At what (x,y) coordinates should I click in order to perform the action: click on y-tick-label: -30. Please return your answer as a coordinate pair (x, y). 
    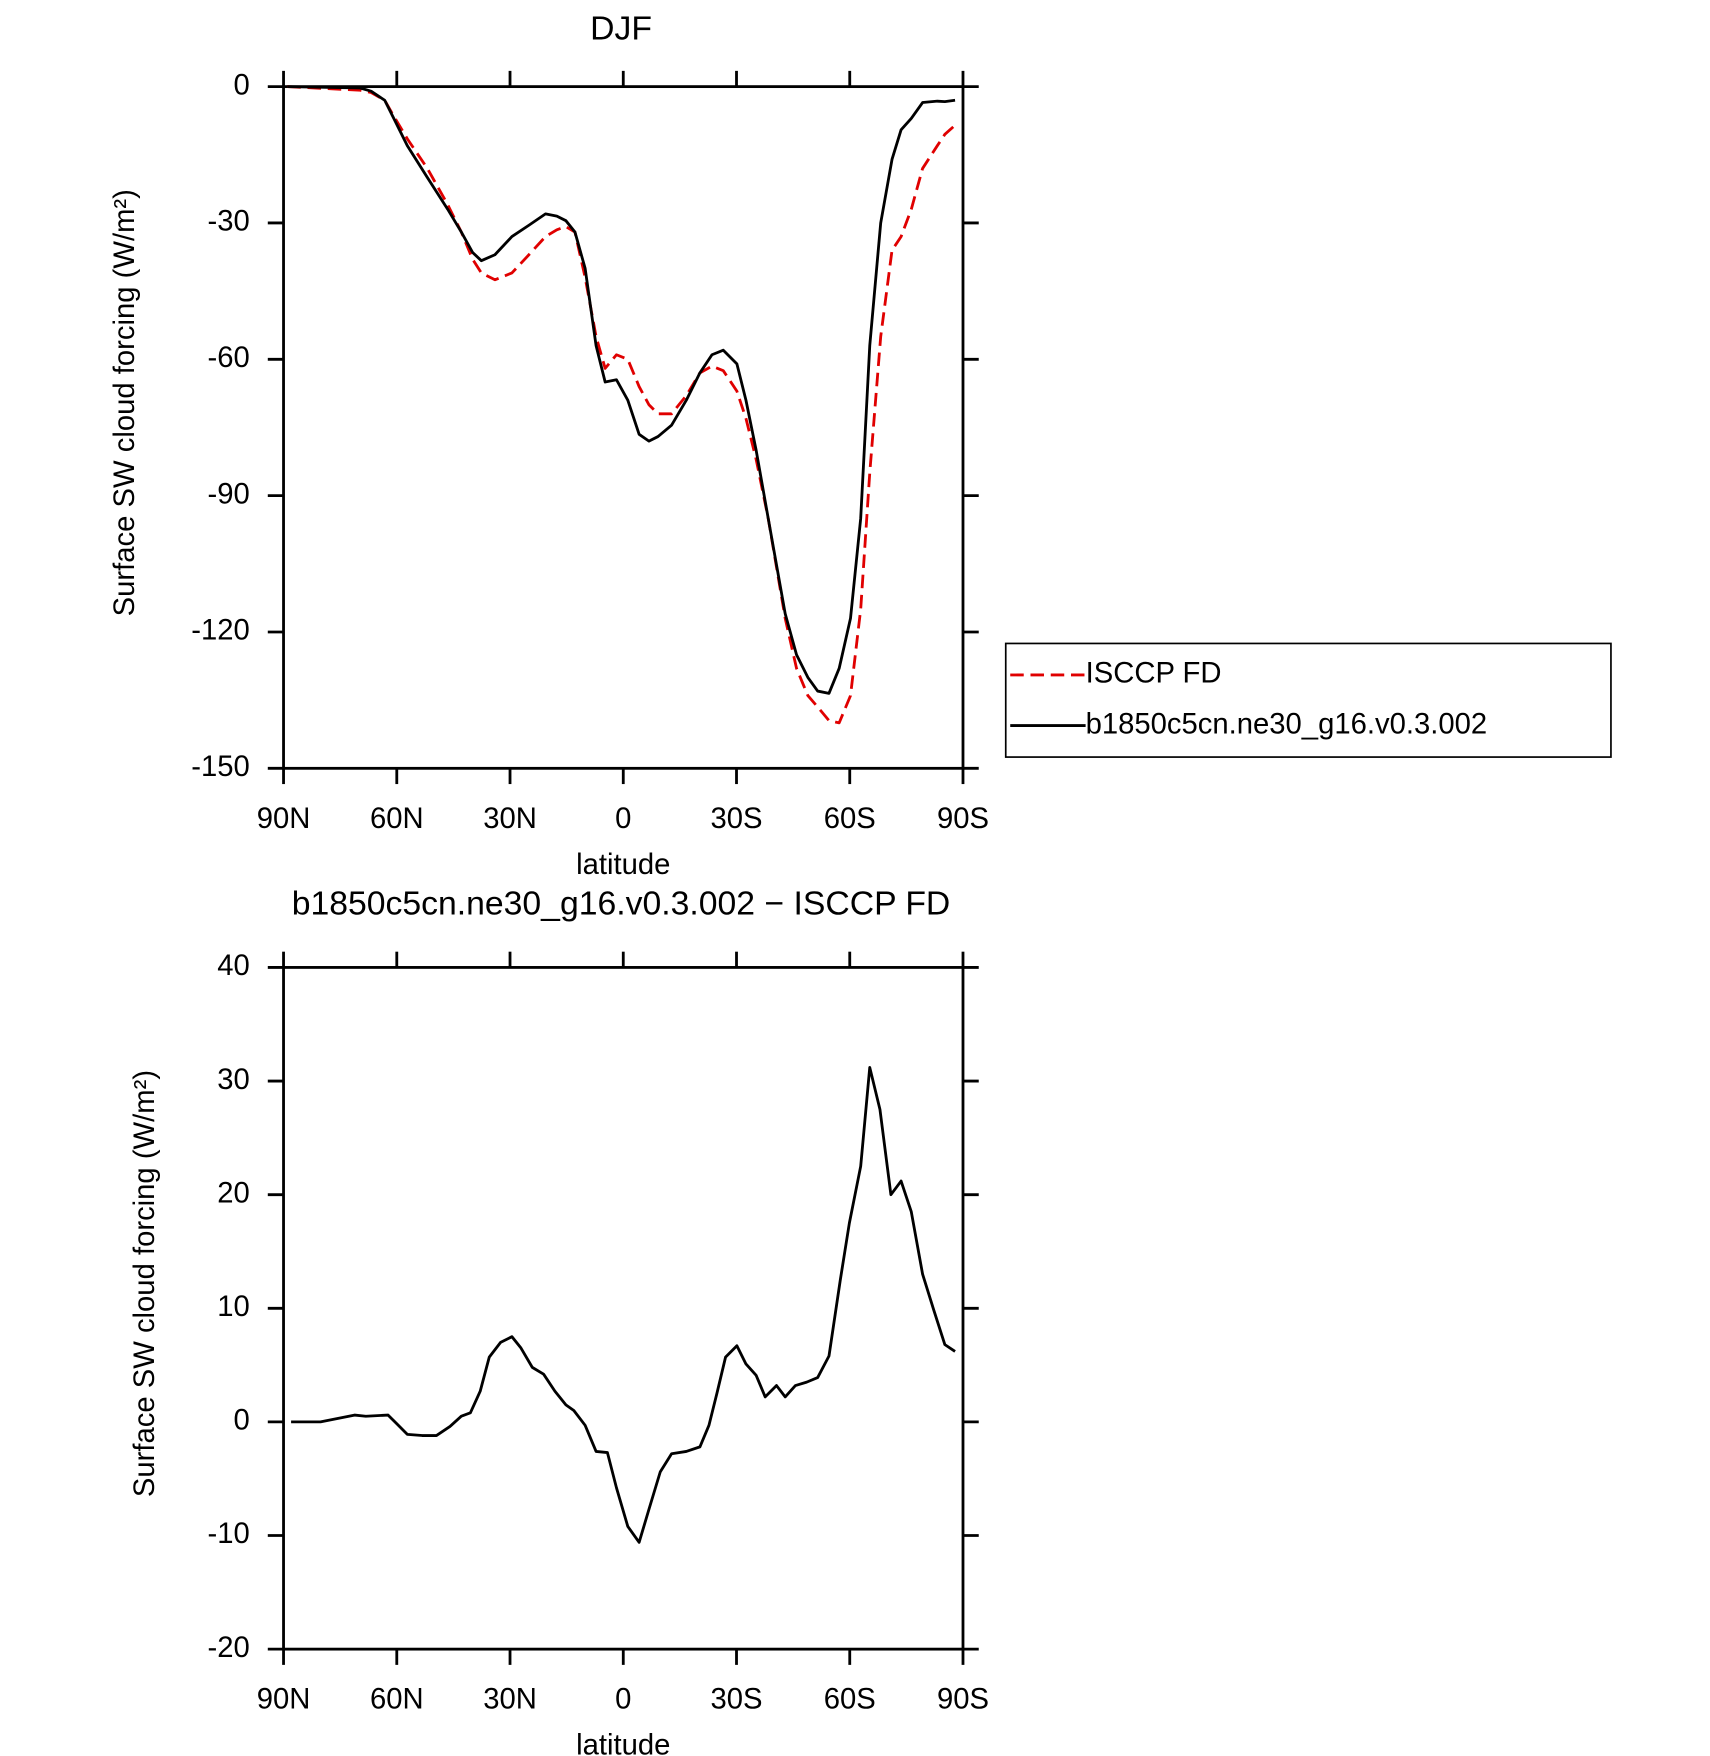
    Looking at the image, I should click on (229, 222).